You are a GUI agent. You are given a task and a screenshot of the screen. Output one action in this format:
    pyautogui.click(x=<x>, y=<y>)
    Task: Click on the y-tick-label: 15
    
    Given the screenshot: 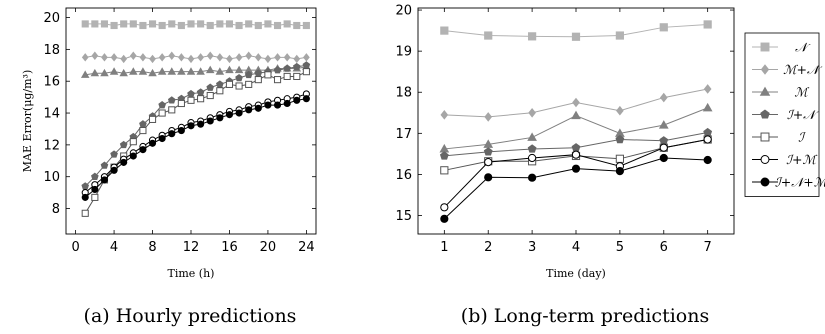 What is the action you would take?
    pyautogui.click(x=403, y=216)
    